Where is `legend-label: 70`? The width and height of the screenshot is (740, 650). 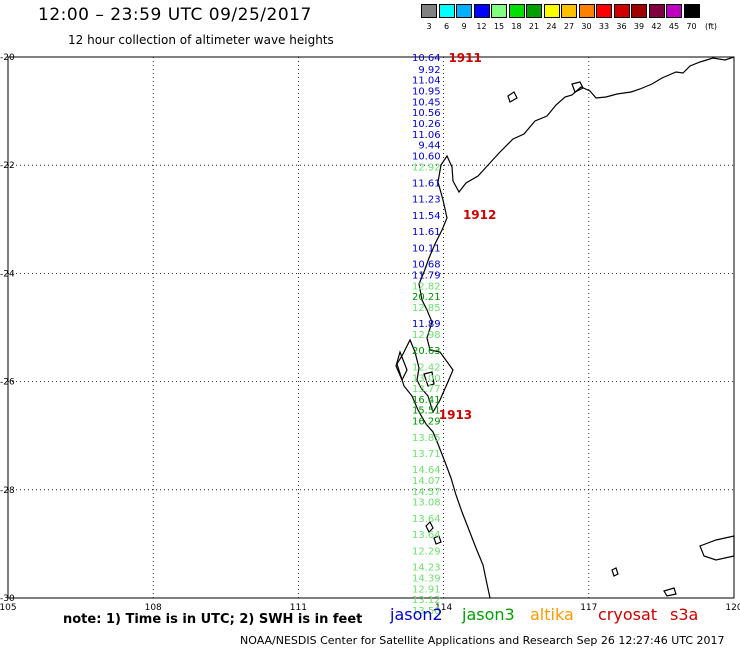
legend-label: 70 is located at coordinates (691, 26).